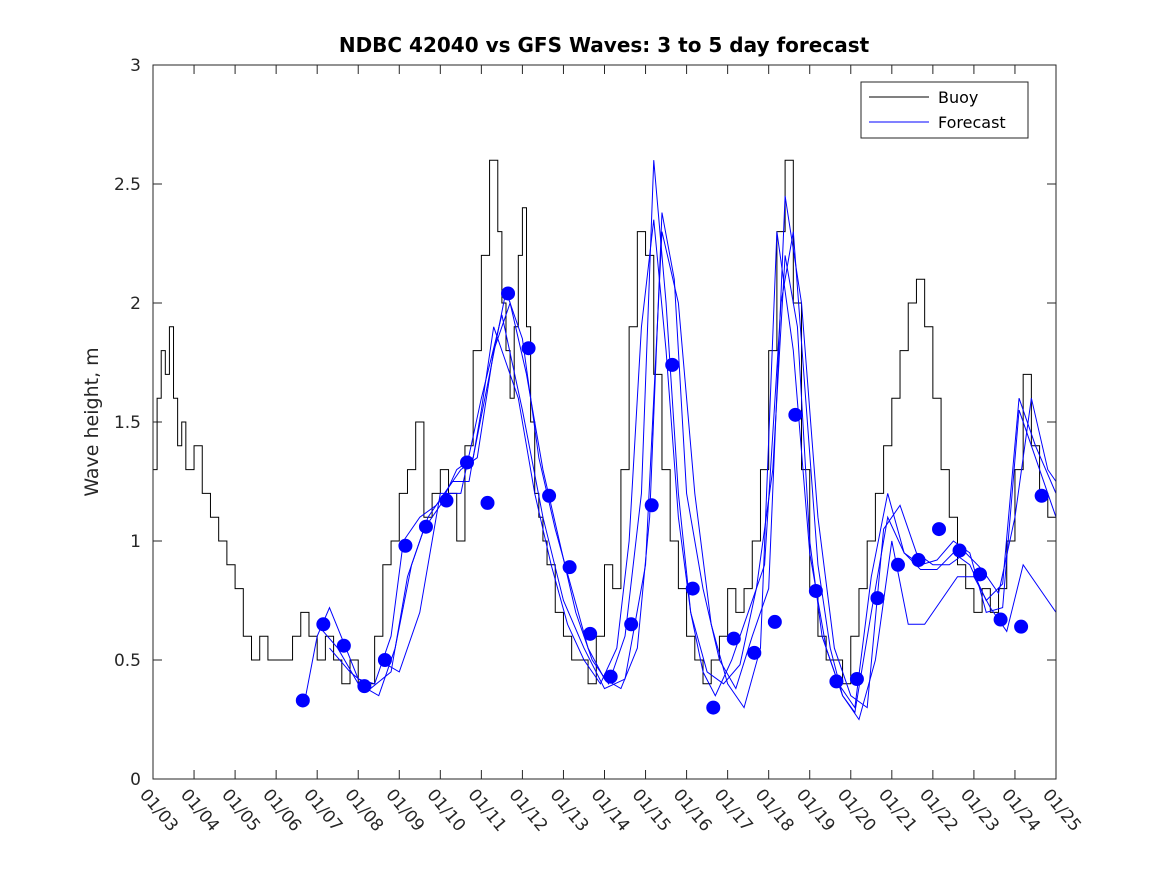 This screenshot has height=875, width=1167. Describe the element at coordinates (135, 66) in the screenshot. I see `y-tick-label: 3` at that location.